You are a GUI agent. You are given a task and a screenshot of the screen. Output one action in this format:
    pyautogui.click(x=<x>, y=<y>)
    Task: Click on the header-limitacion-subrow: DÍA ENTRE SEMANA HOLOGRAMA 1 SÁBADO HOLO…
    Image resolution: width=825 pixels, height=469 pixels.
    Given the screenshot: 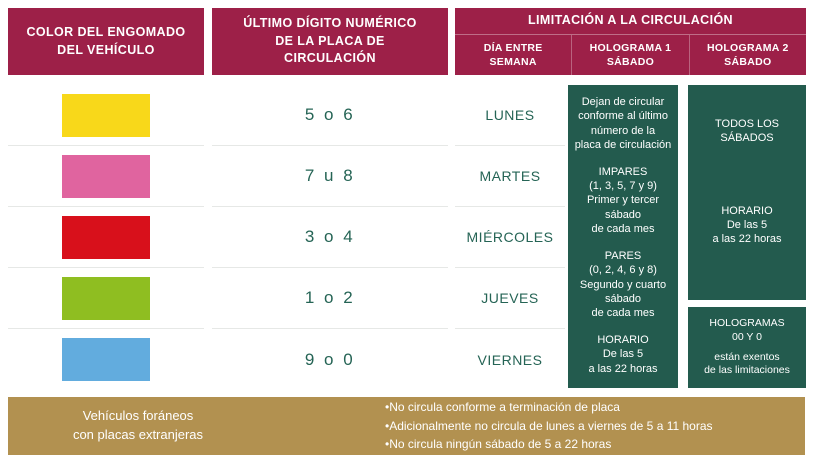 What is the action you would take?
    pyautogui.click(x=630, y=55)
    